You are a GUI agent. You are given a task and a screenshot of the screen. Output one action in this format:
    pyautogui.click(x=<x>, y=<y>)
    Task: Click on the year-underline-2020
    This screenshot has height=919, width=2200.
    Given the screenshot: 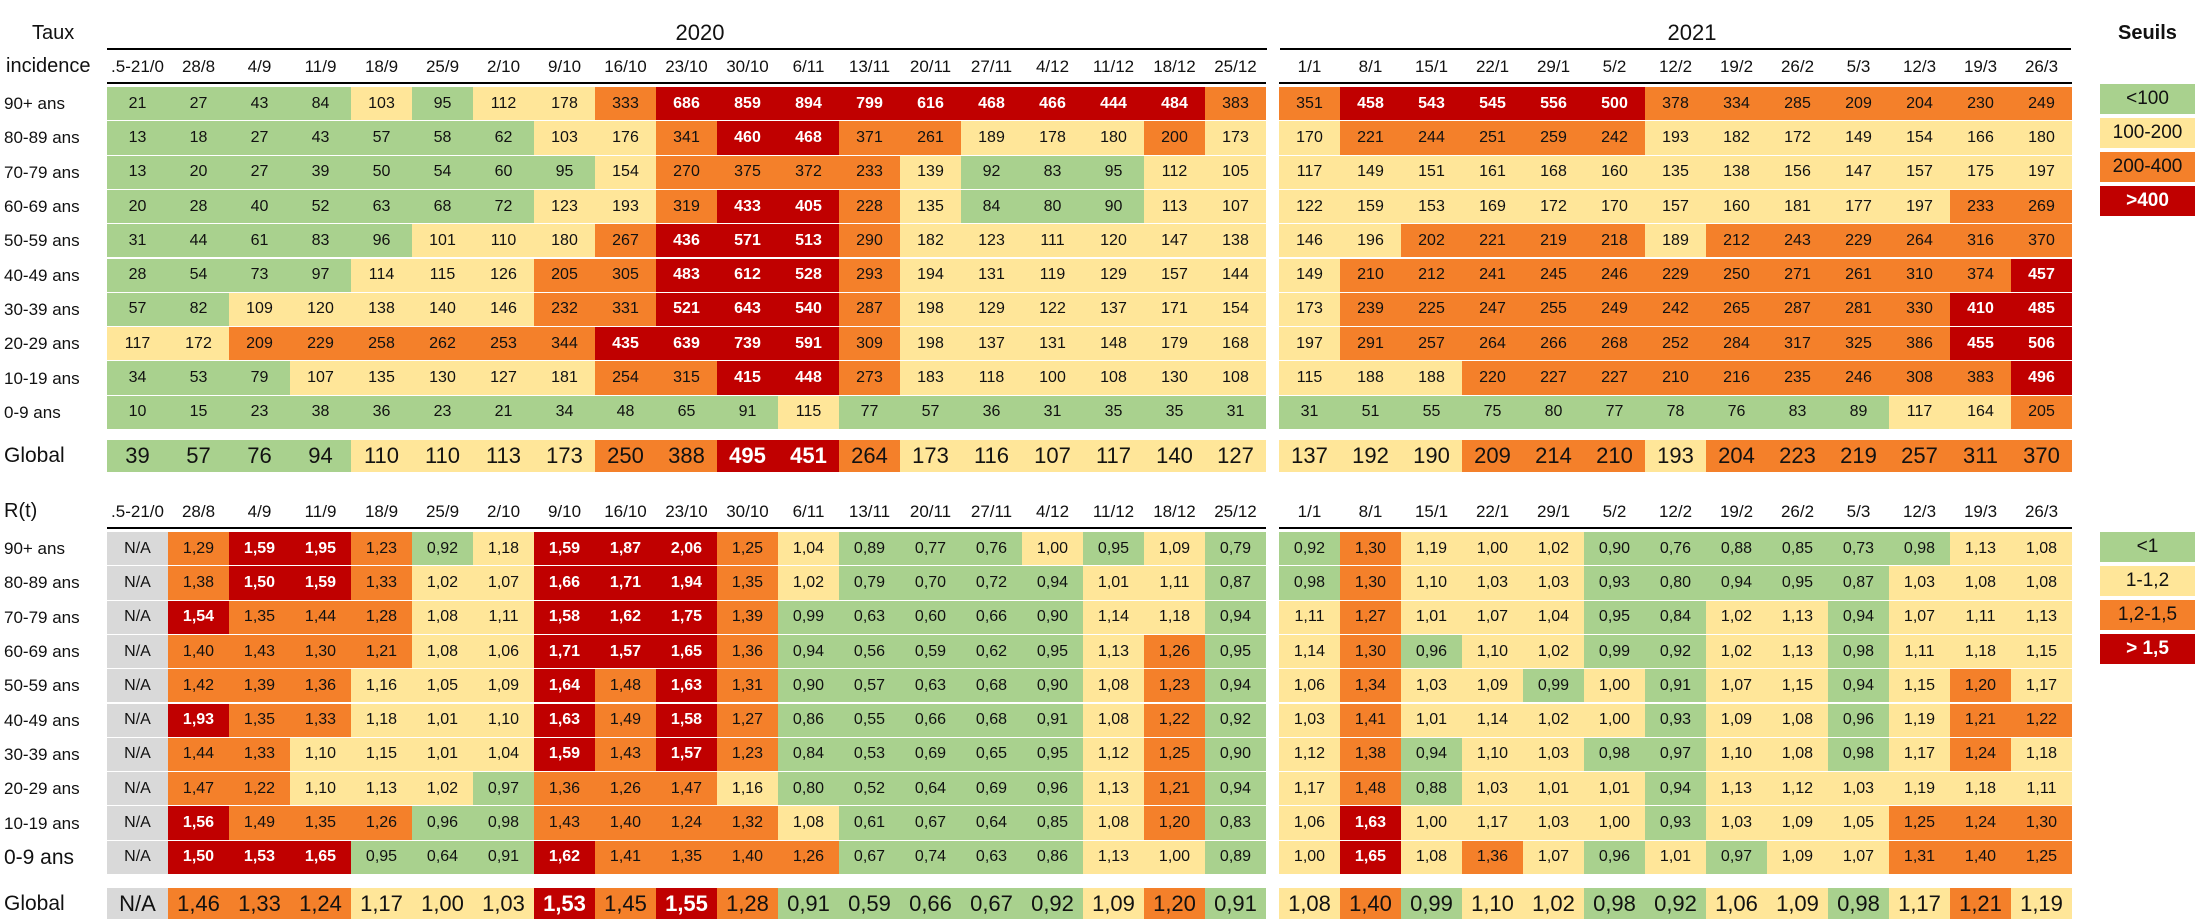 What is the action you would take?
    pyautogui.click(x=687, y=49)
    